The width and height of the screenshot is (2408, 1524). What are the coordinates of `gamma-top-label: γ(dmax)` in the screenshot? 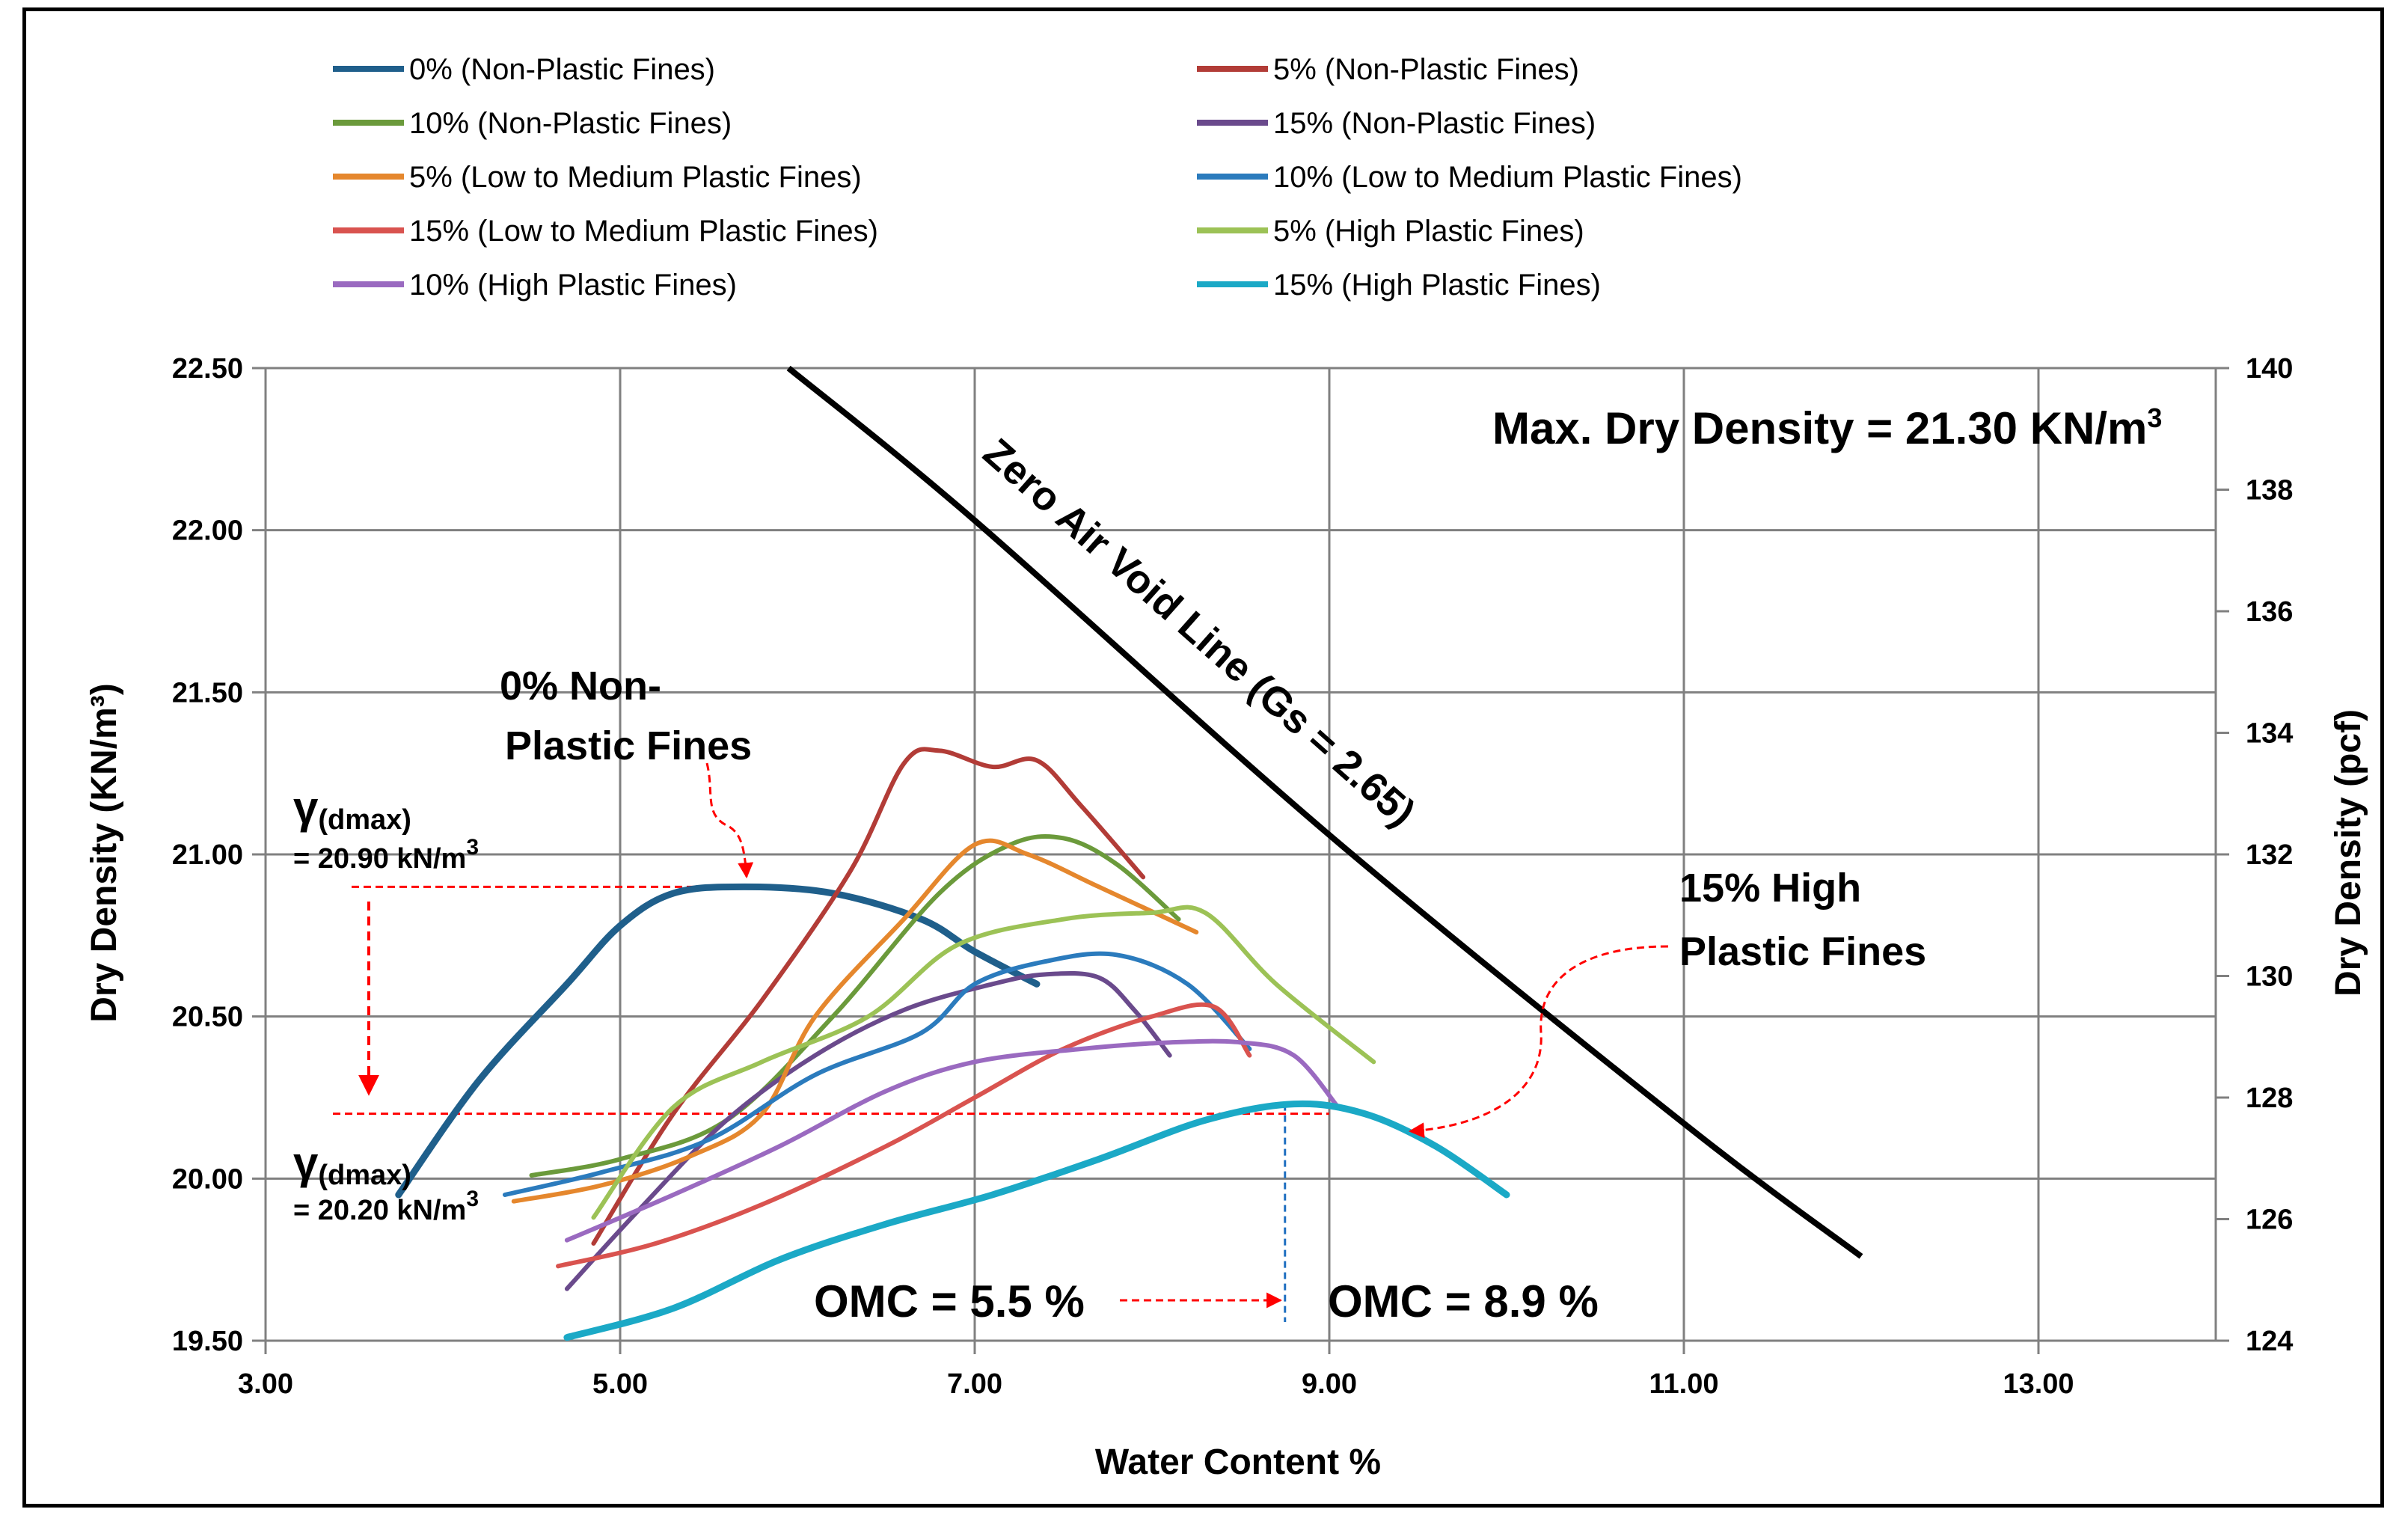 It's located at (352, 810).